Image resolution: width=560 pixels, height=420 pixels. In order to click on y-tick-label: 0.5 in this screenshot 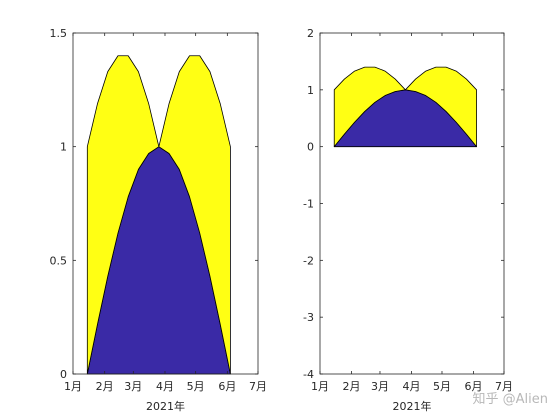, I will do `click(59, 260)`.